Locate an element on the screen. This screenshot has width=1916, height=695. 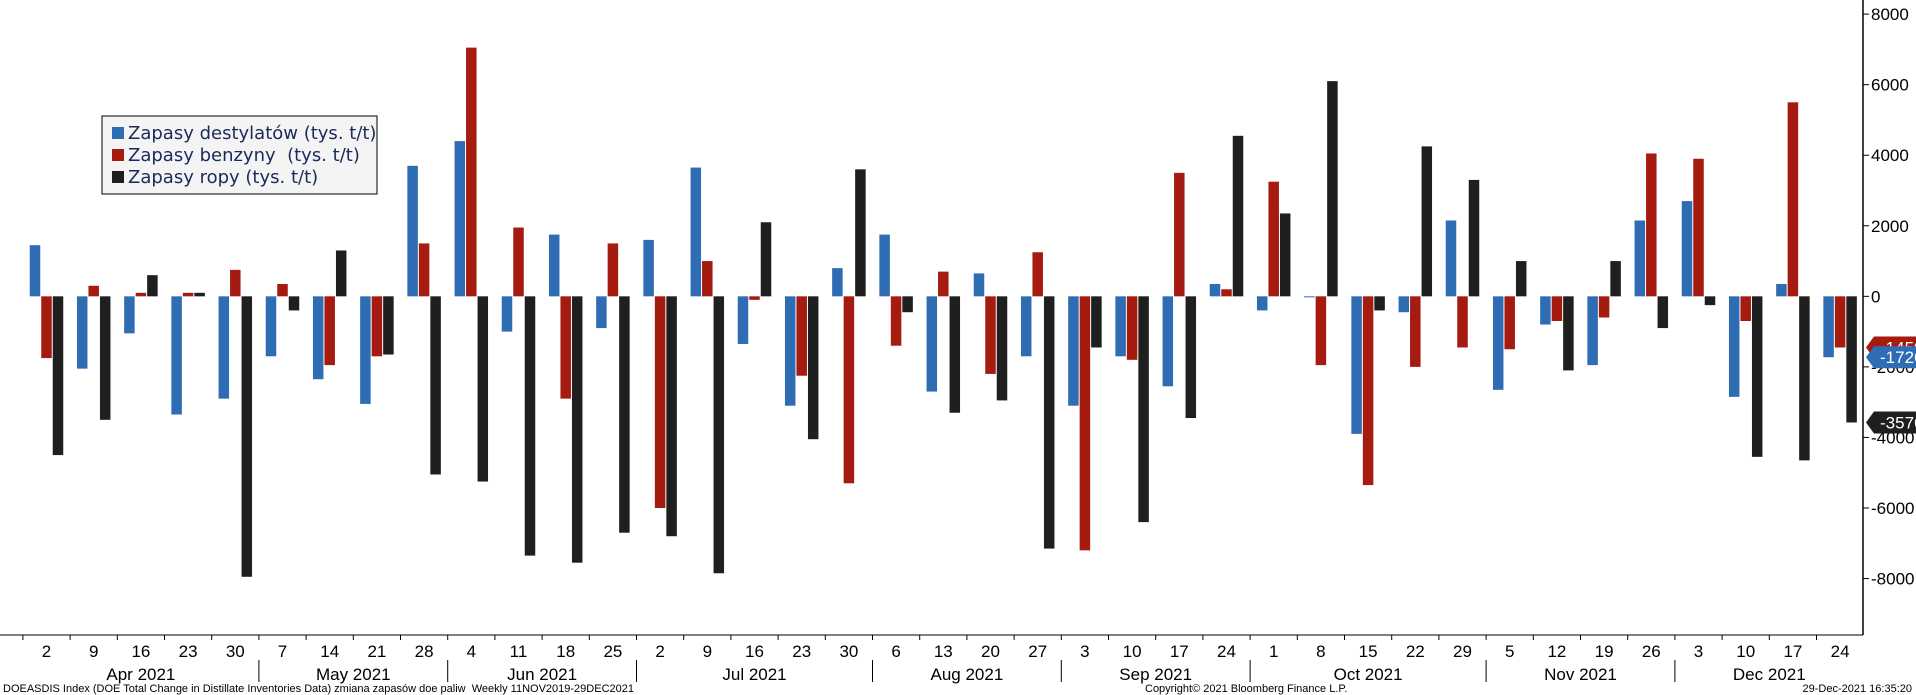
last-value-tag-2: -3576 is located at coordinates (1891, 422).